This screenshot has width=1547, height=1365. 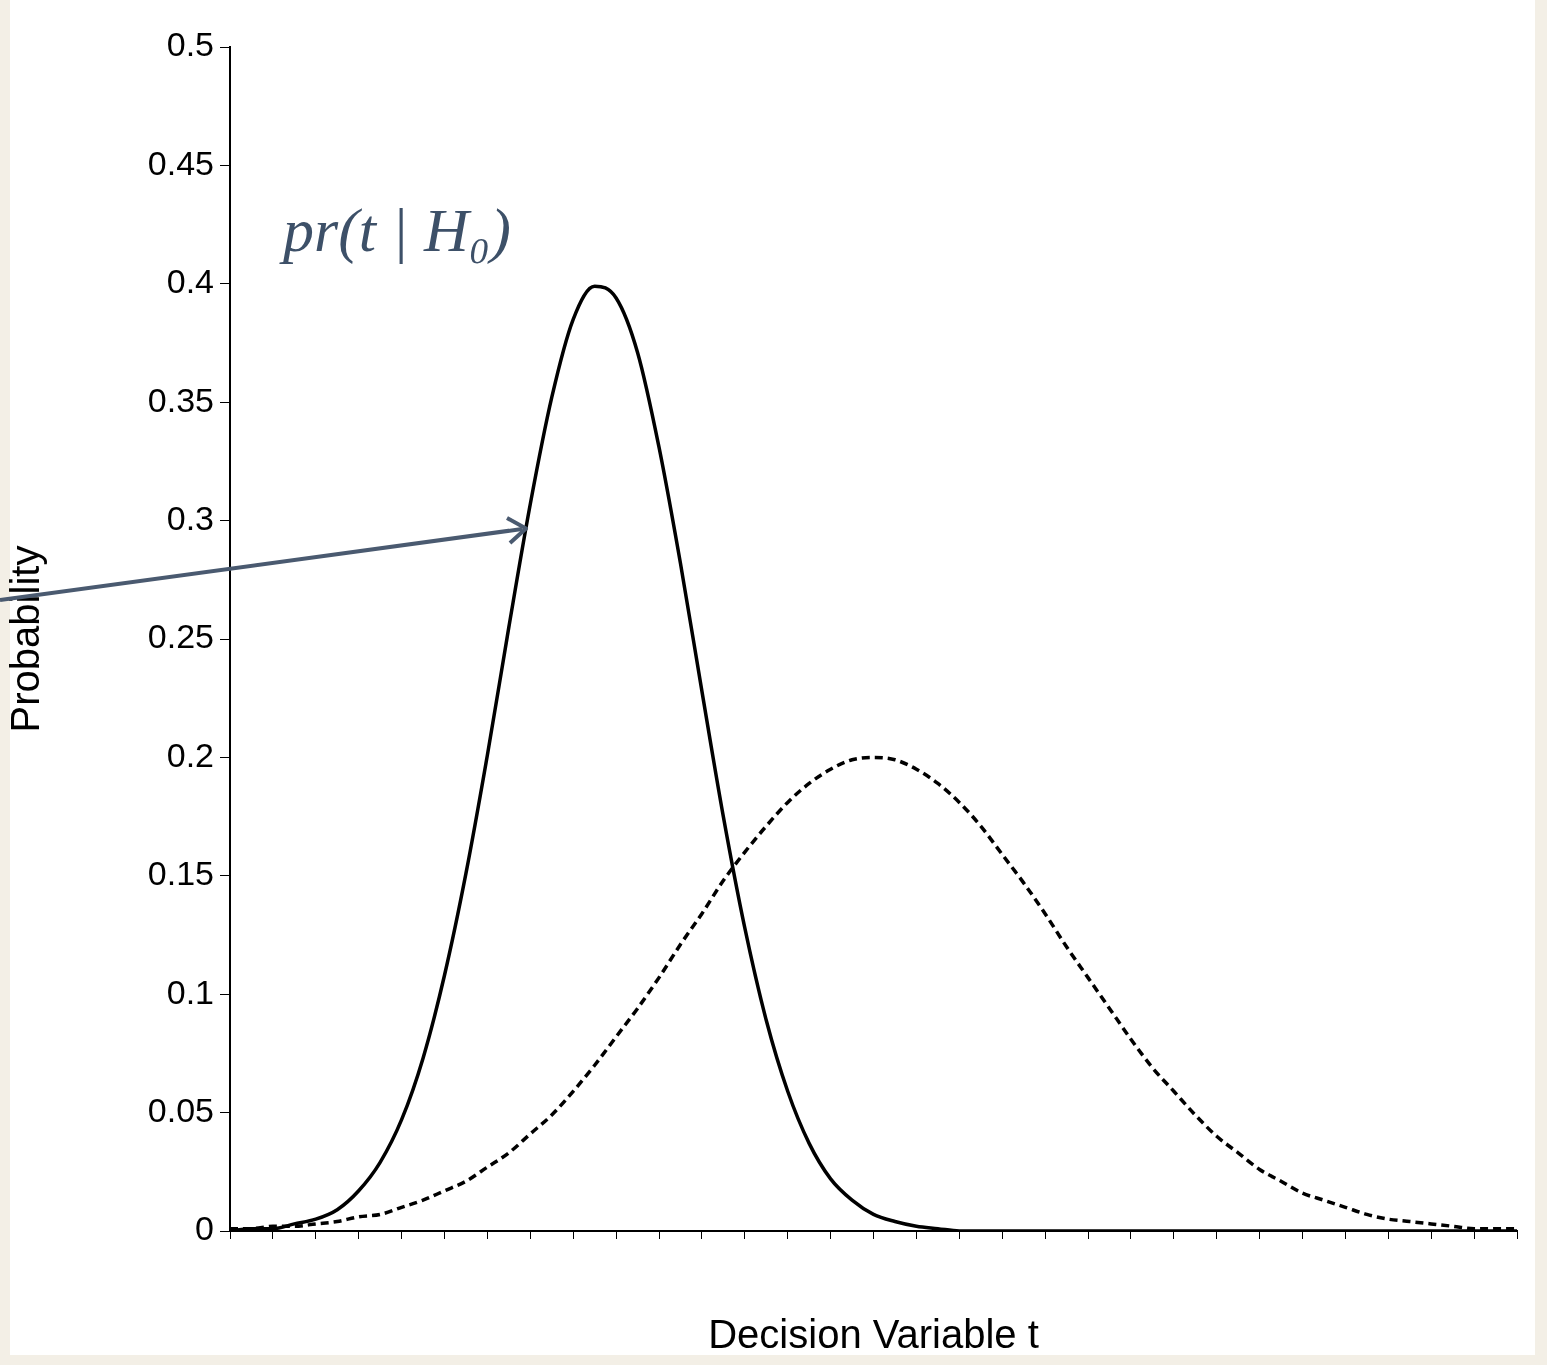 I want to click on y-tick-label: 0.45, so click(x=180, y=162).